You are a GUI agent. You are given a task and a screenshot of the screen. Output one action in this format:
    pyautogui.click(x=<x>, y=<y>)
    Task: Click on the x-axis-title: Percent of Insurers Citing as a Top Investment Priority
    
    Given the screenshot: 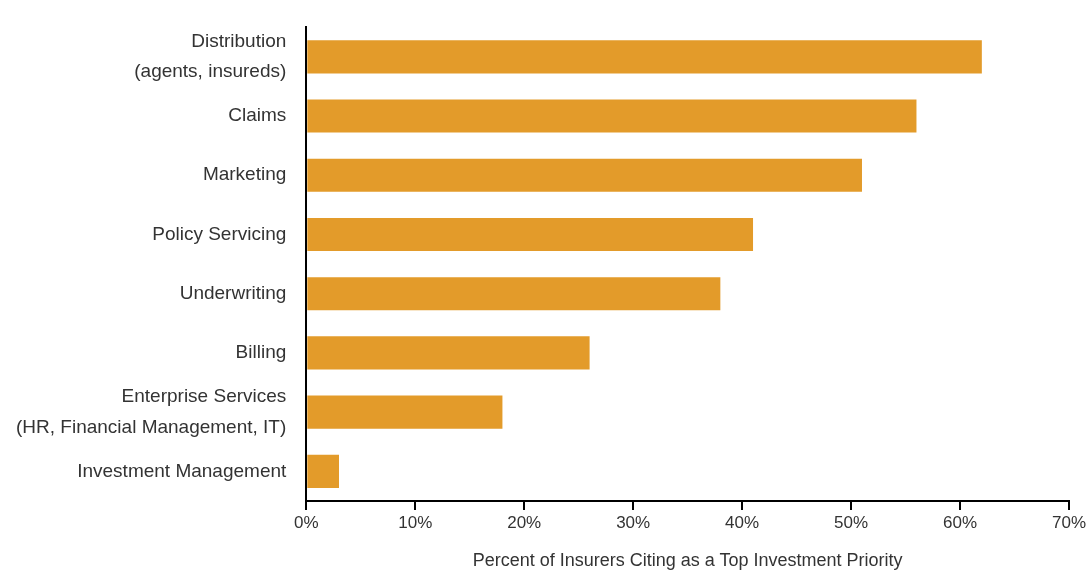 What is the action you would take?
    pyautogui.click(x=687, y=560)
    